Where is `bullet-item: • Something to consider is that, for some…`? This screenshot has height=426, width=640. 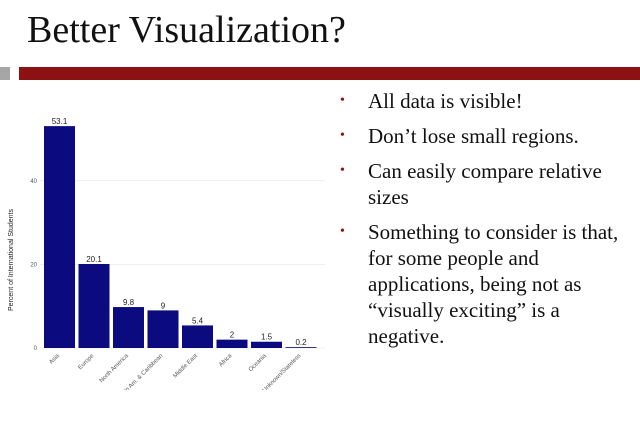
bullet-item: • Something to consider is that, for some… is located at coordinates (488, 284).